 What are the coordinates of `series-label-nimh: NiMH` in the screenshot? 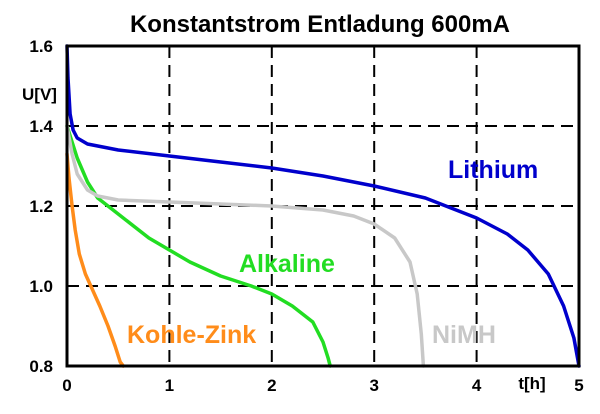 It's located at (464, 335).